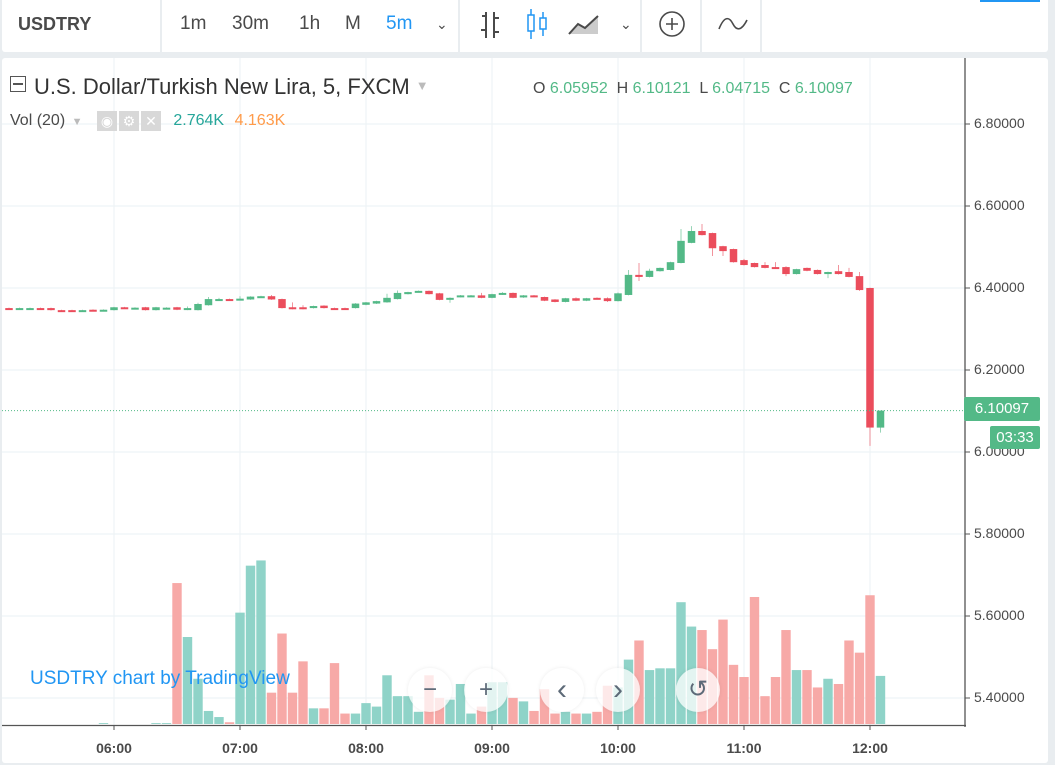  I want to click on tradingview-watermark-link: USDTRY chart by TradingView, so click(160, 678).